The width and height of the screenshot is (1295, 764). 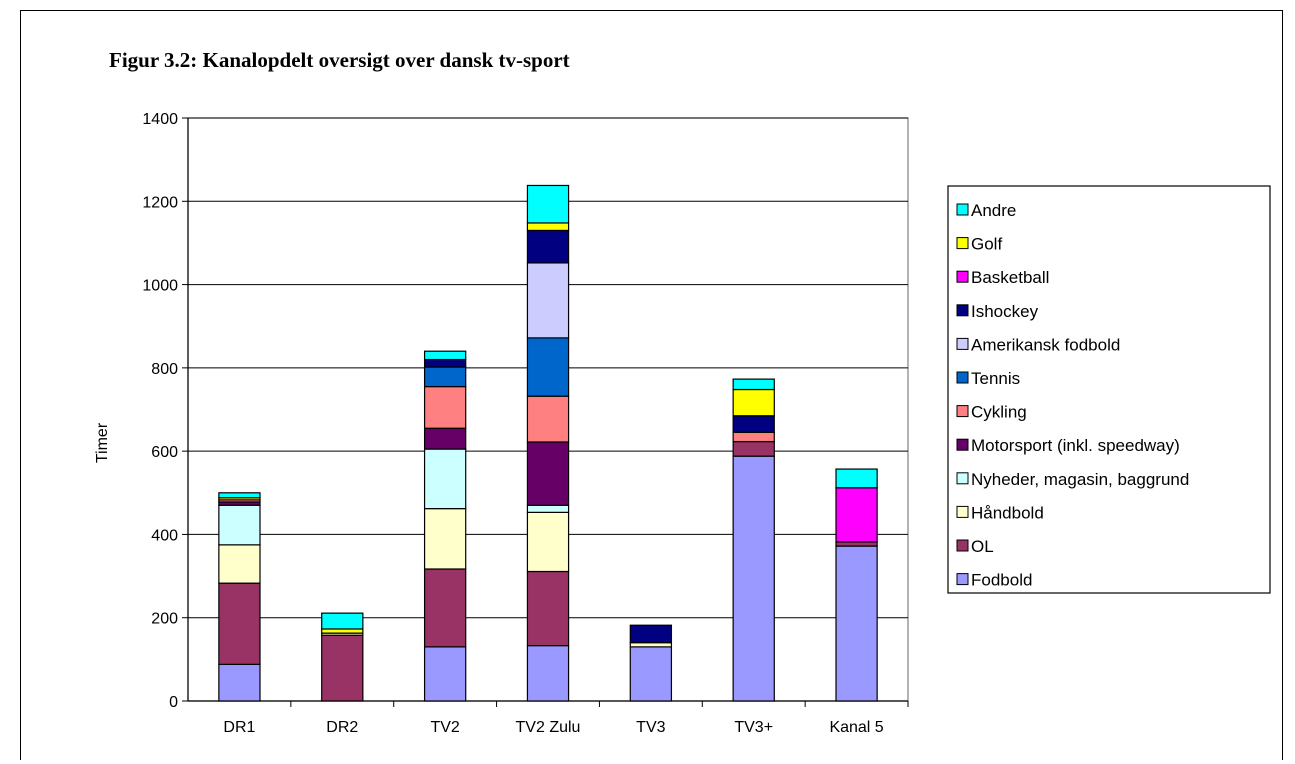 I want to click on legend-box, so click(x=1109, y=389).